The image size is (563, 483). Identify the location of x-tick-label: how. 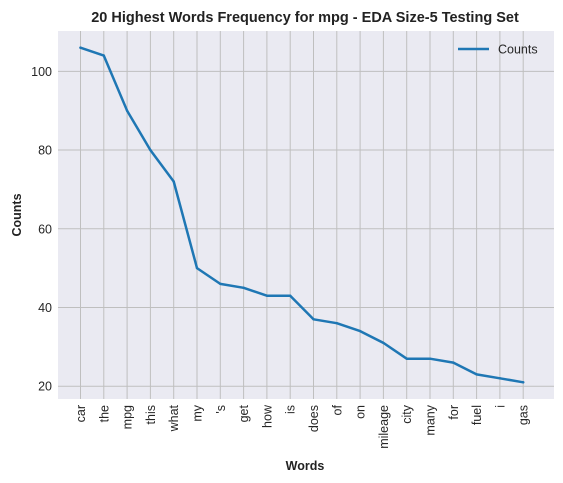
(267, 416).